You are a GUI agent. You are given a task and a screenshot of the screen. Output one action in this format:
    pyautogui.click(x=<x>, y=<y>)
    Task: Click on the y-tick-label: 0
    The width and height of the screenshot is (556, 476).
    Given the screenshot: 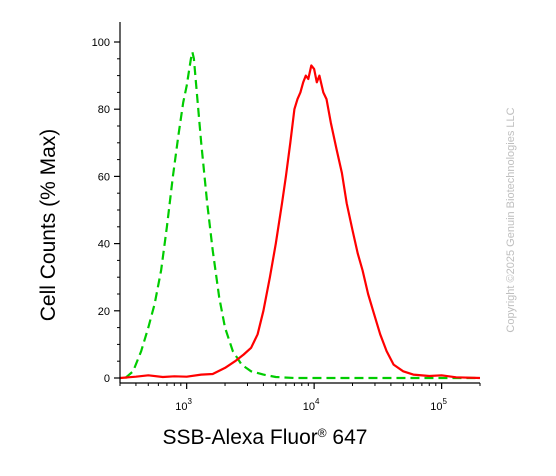 What is the action you would take?
    pyautogui.click(x=107, y=379)
    